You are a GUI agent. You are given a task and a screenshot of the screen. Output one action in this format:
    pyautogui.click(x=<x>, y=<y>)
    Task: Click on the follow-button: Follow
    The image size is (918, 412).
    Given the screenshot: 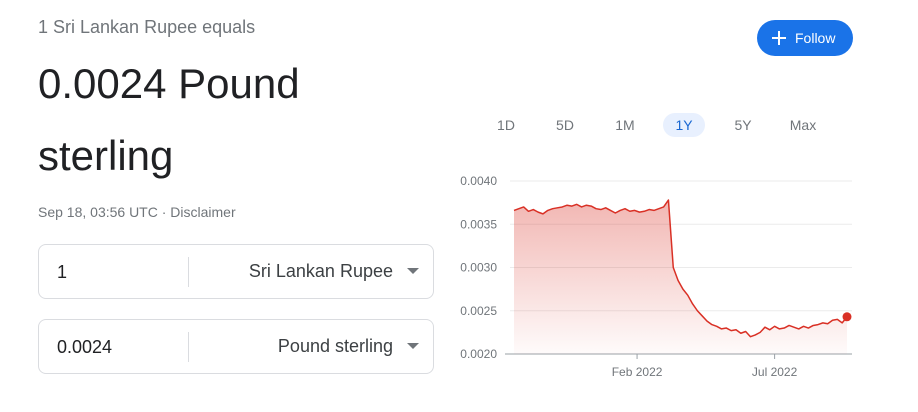 What is the action you would take?
    pyautogui.click(x=805, y=38)
    